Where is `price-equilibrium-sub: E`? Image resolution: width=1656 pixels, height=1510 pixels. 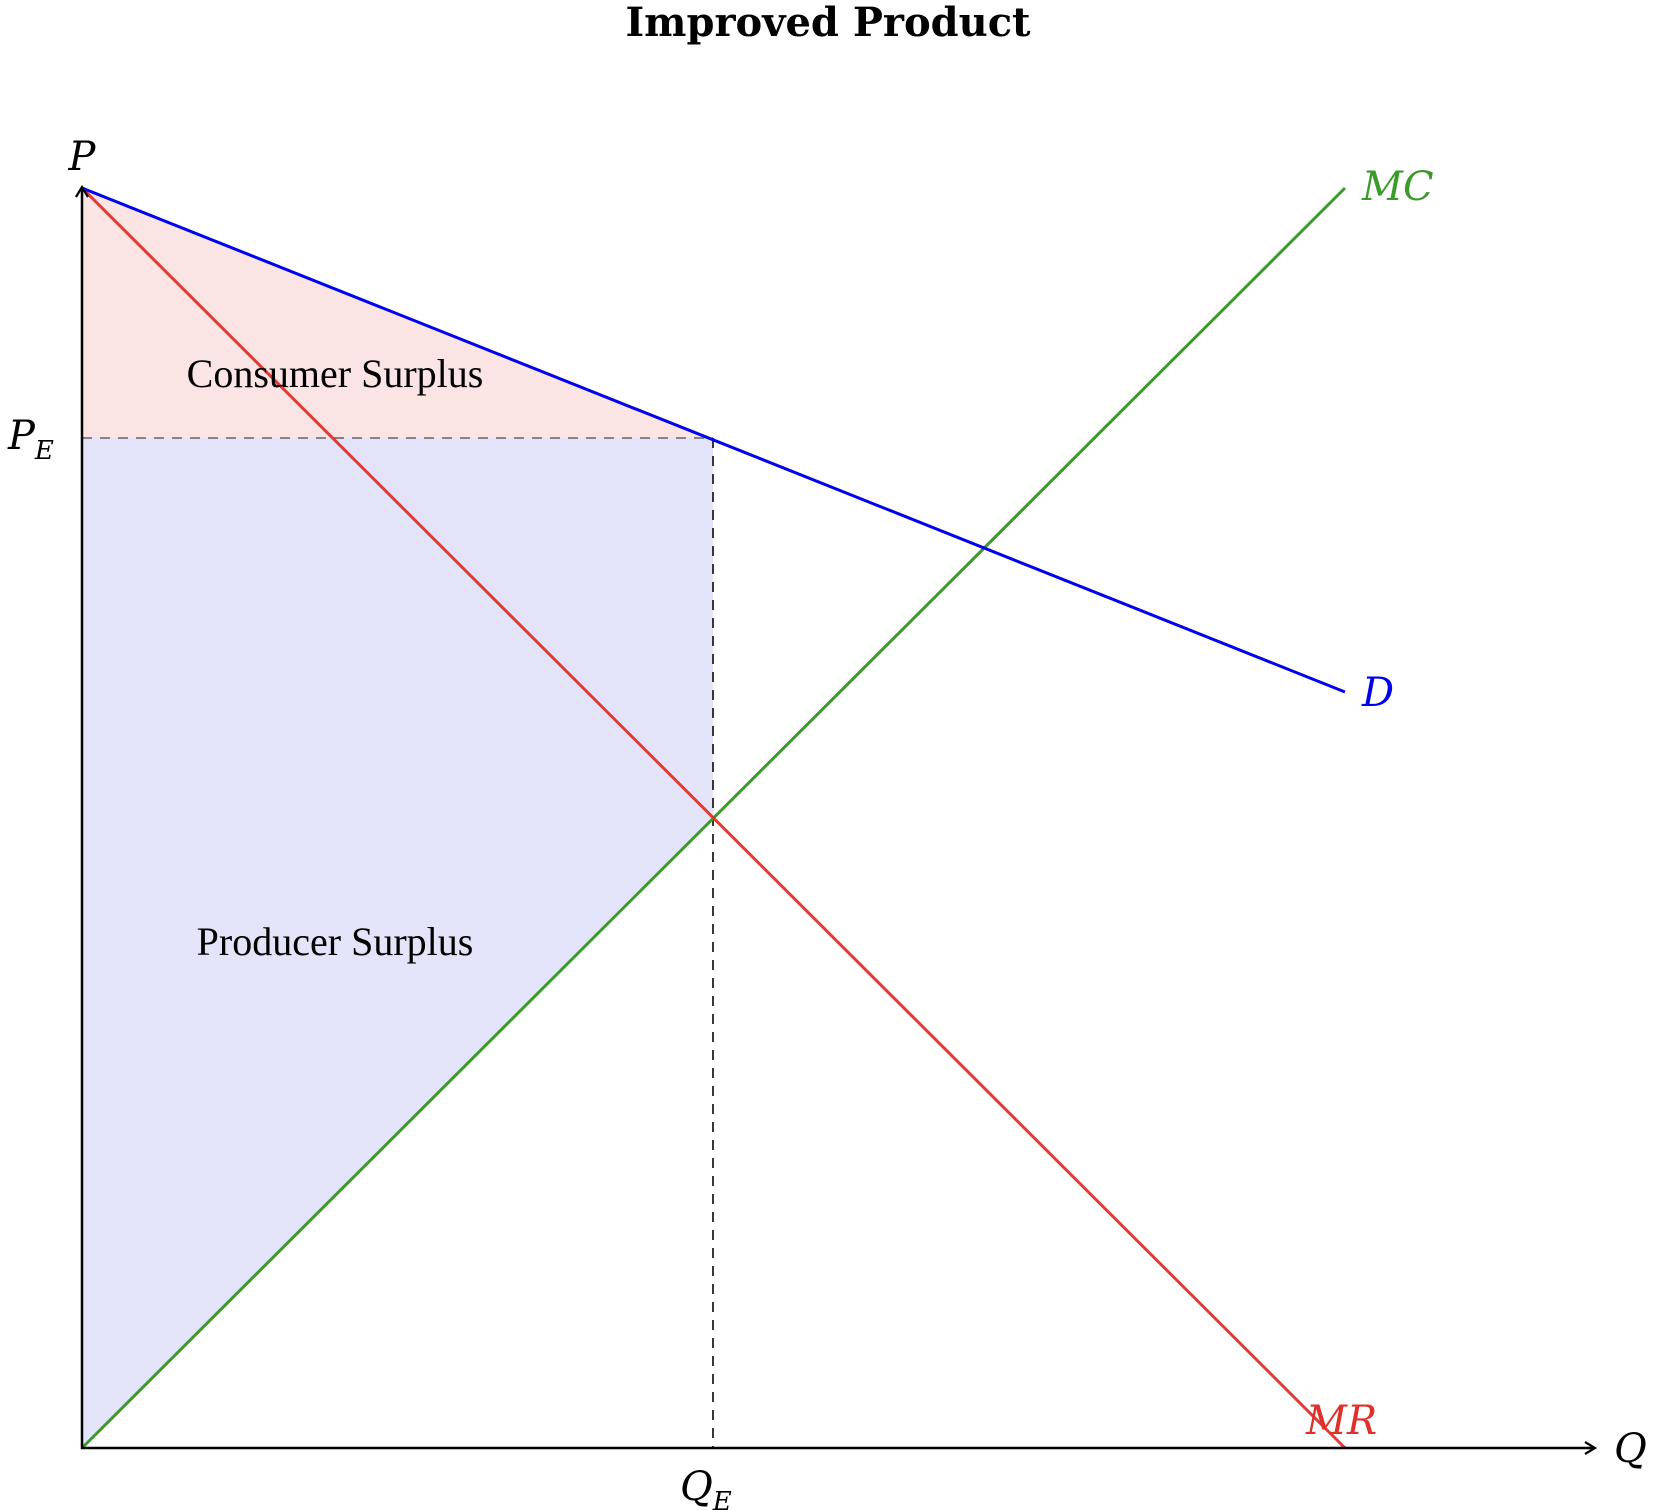 price-equilibrium-sub: E is located at coordinates (44, 451).